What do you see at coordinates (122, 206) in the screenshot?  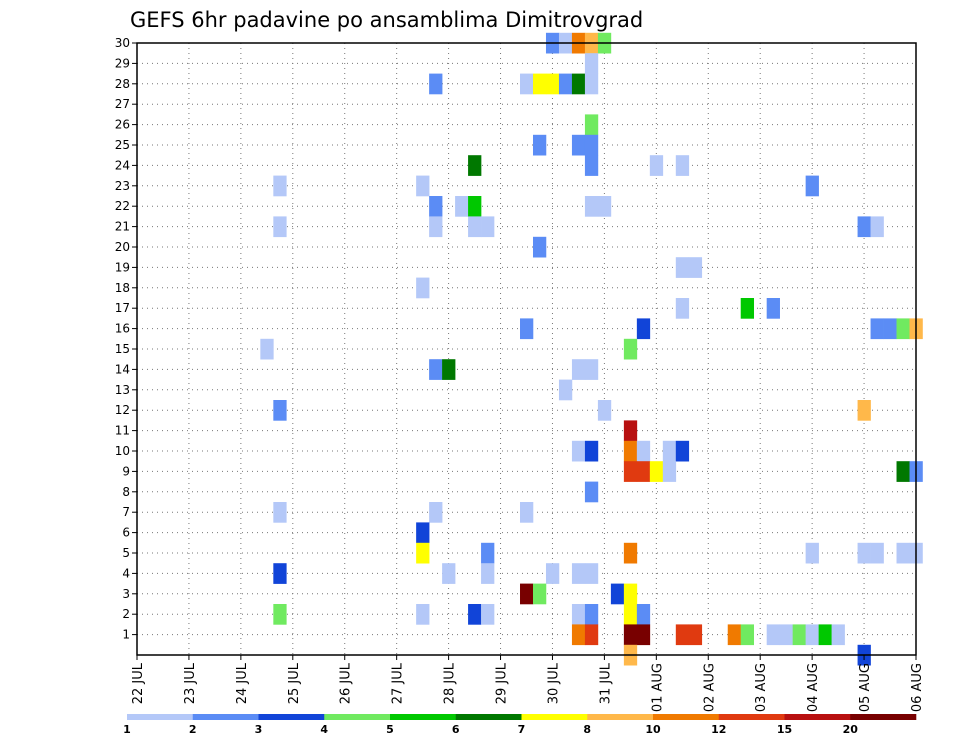 I see `y-tick-label: 22` at bounding box center [122, 206].